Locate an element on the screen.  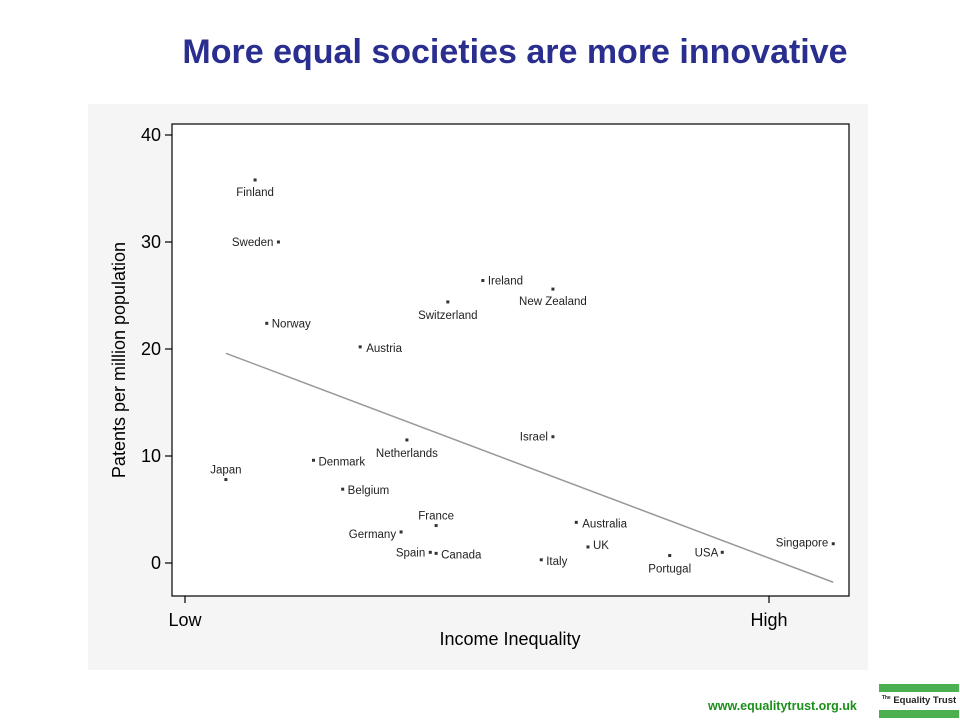
point-label: New Zealand is located at coordinates (553, 302).